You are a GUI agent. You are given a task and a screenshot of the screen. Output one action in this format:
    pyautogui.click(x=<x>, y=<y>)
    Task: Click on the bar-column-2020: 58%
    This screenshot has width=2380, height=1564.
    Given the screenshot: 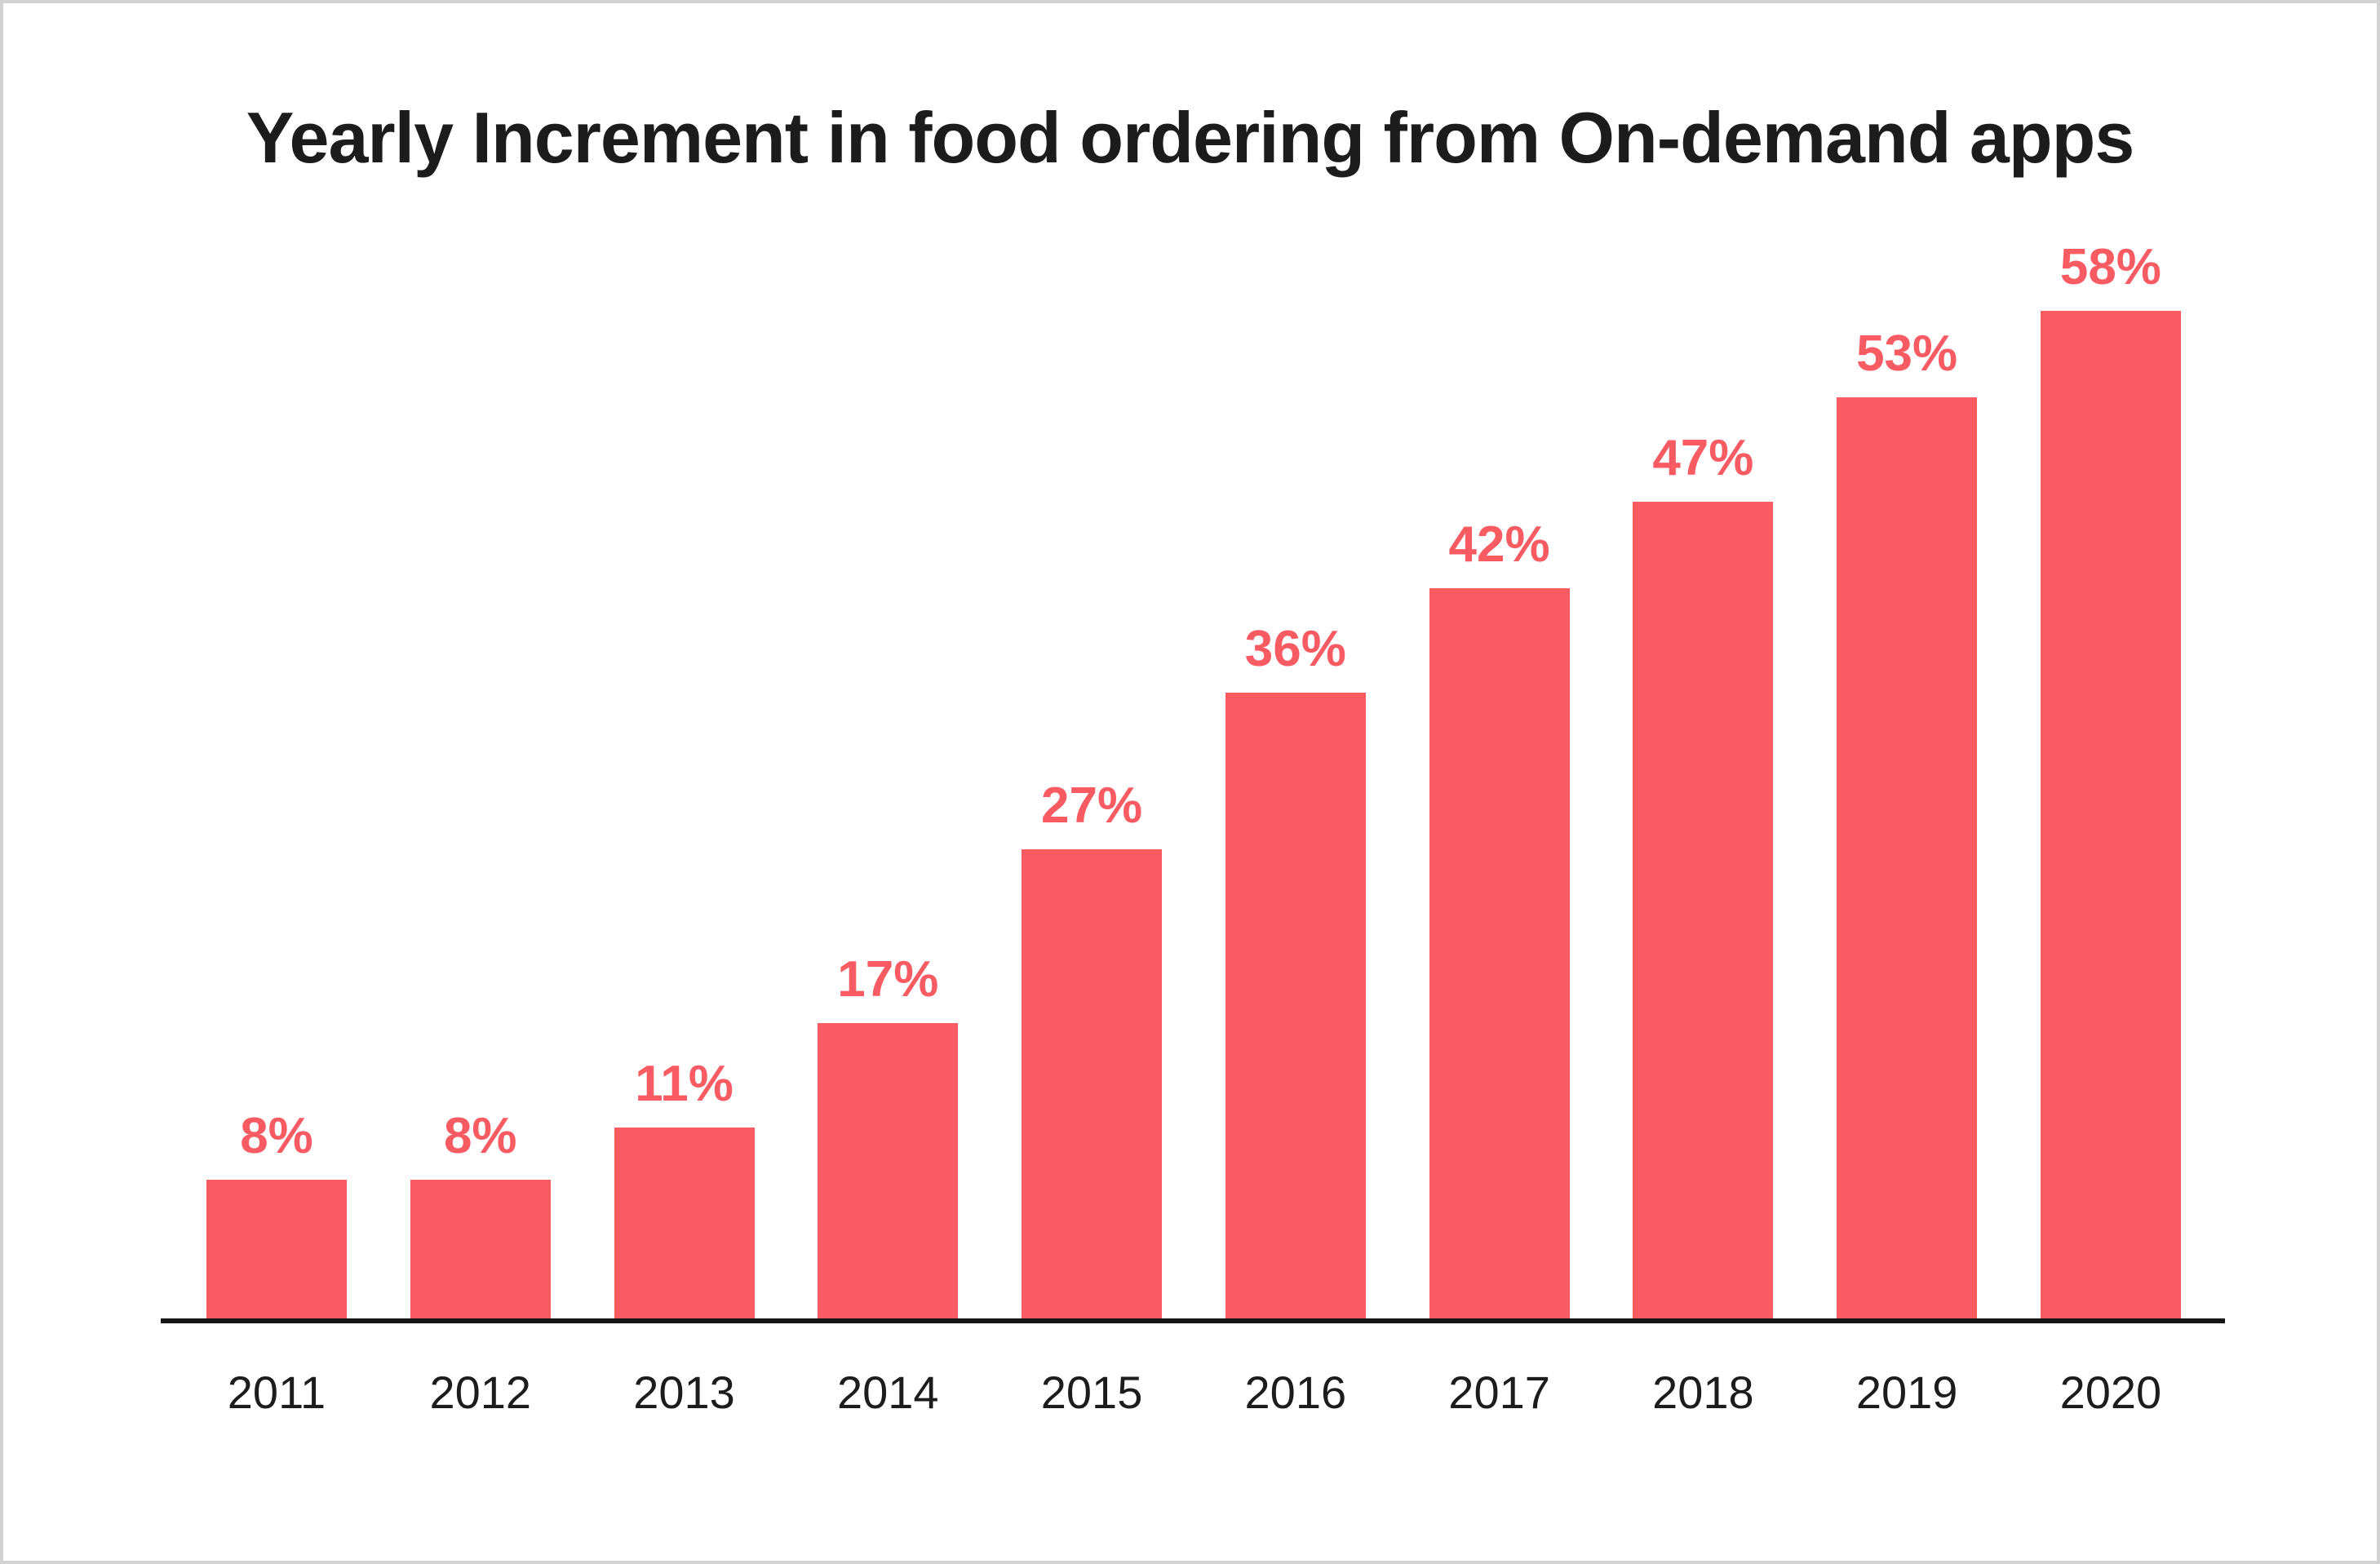 What is the action you would take?
    pyautogui.click(x=2110, y=778)
    